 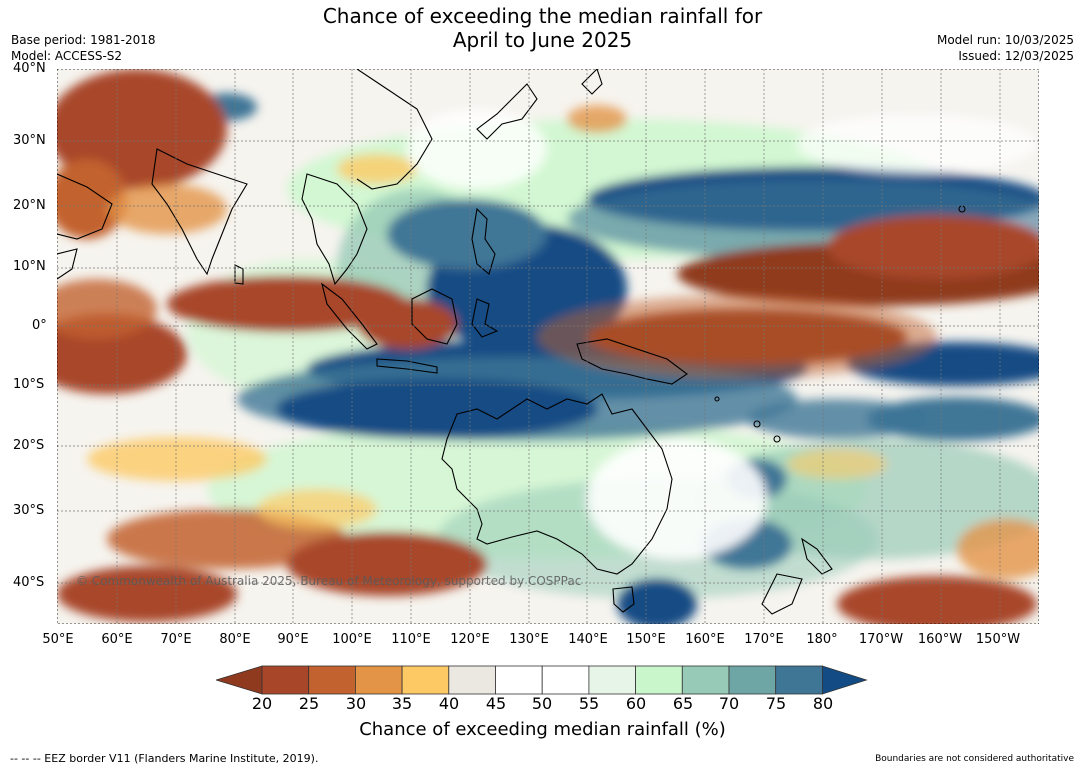 I want to click on meta-left: Base period: 1981-2018 Model: ACCESS-S2, so click(x=83, y=48).